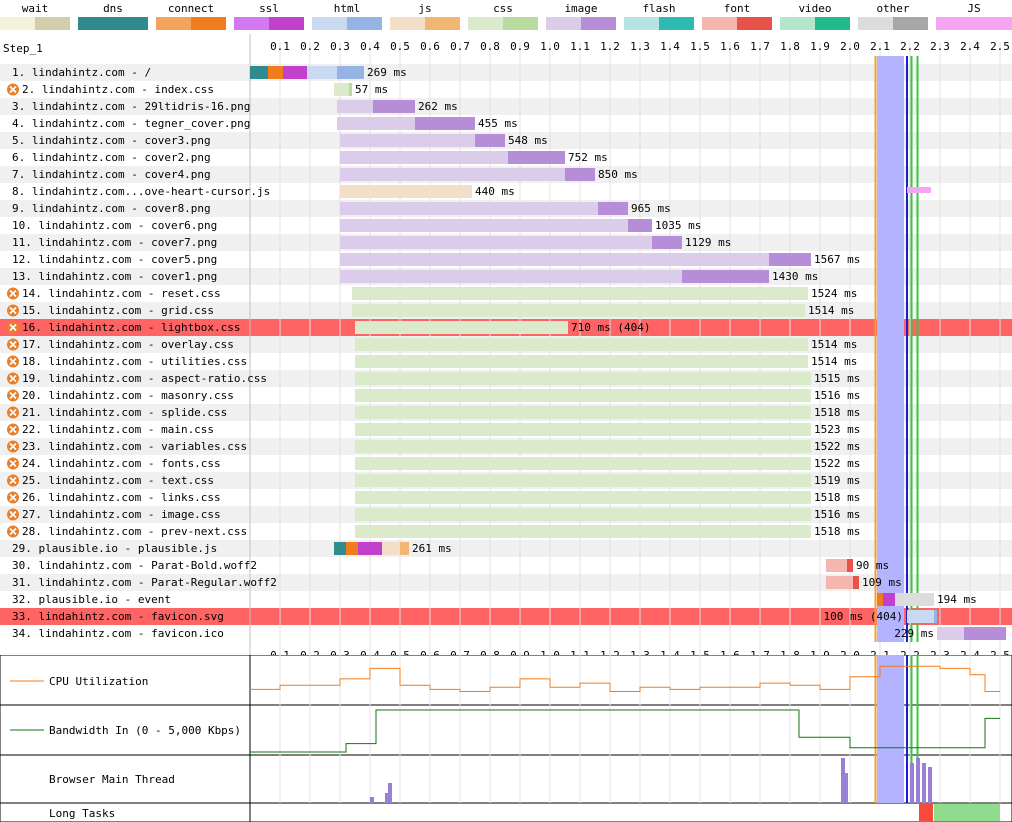 This screenshot has height=822, width=1012. What do you see at coordinates (134, 361) in the screenshot?
I see `request-label: 18. lindahintz.com - utilities.css` at bounding box center [134, 361].